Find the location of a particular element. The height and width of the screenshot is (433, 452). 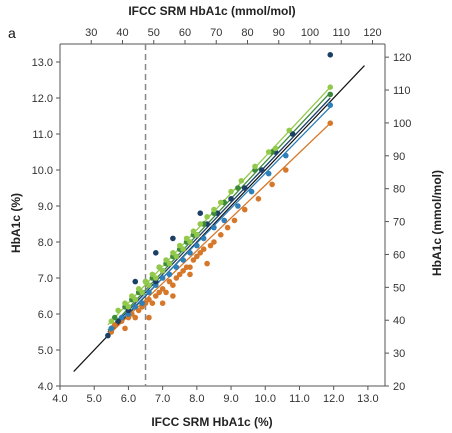

x2-tick-label: 110 is located at coordinates (341, 33).